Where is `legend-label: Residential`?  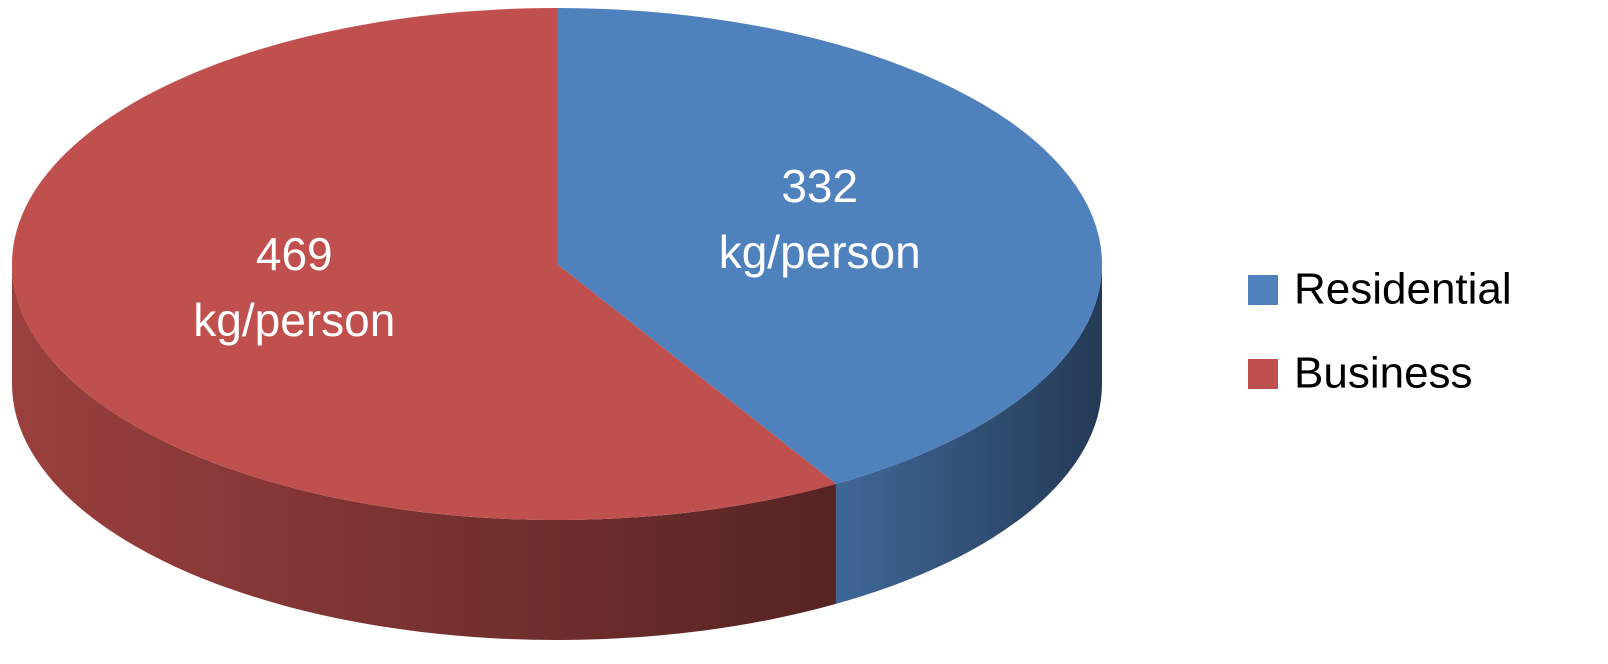
legend-label: Residential is located at coordinates (1403, 289).